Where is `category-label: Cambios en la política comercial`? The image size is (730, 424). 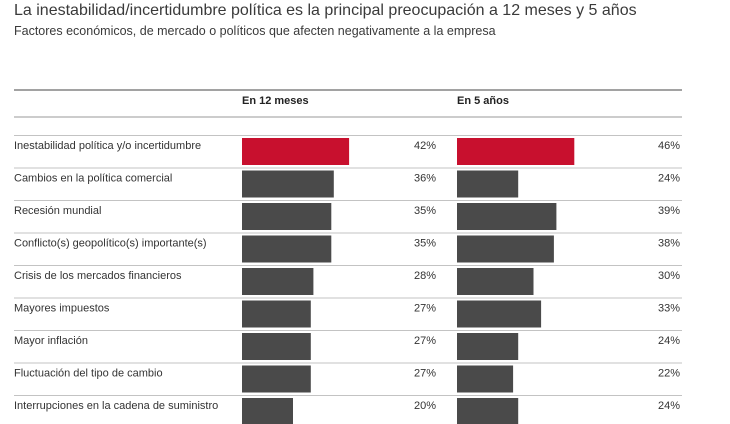 category-label: Cambios en la política comercial is located at coordinates (93, 179).